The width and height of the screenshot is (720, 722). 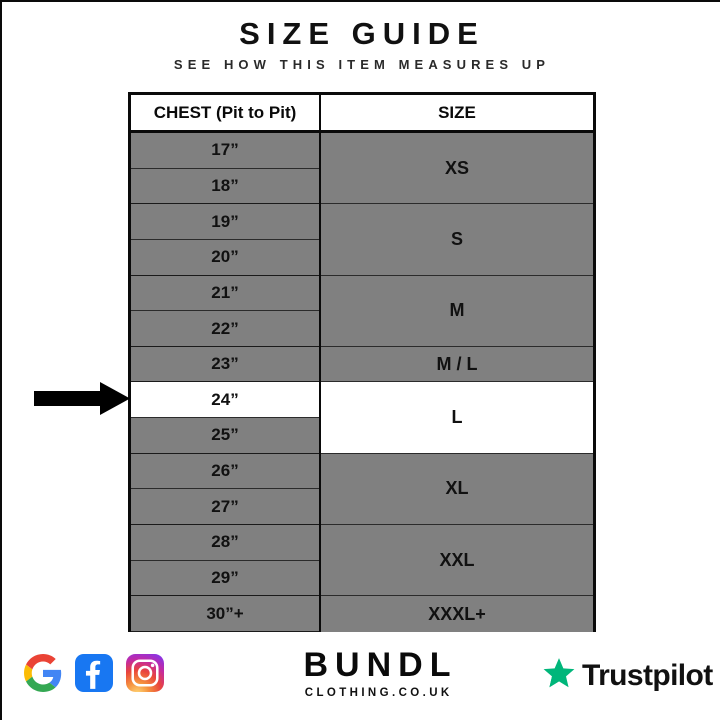 What do you see at coordinates (225, 364) in the screenshot?
I see `chest-measurement-cell: 23”` at bounding box center [225, 364].